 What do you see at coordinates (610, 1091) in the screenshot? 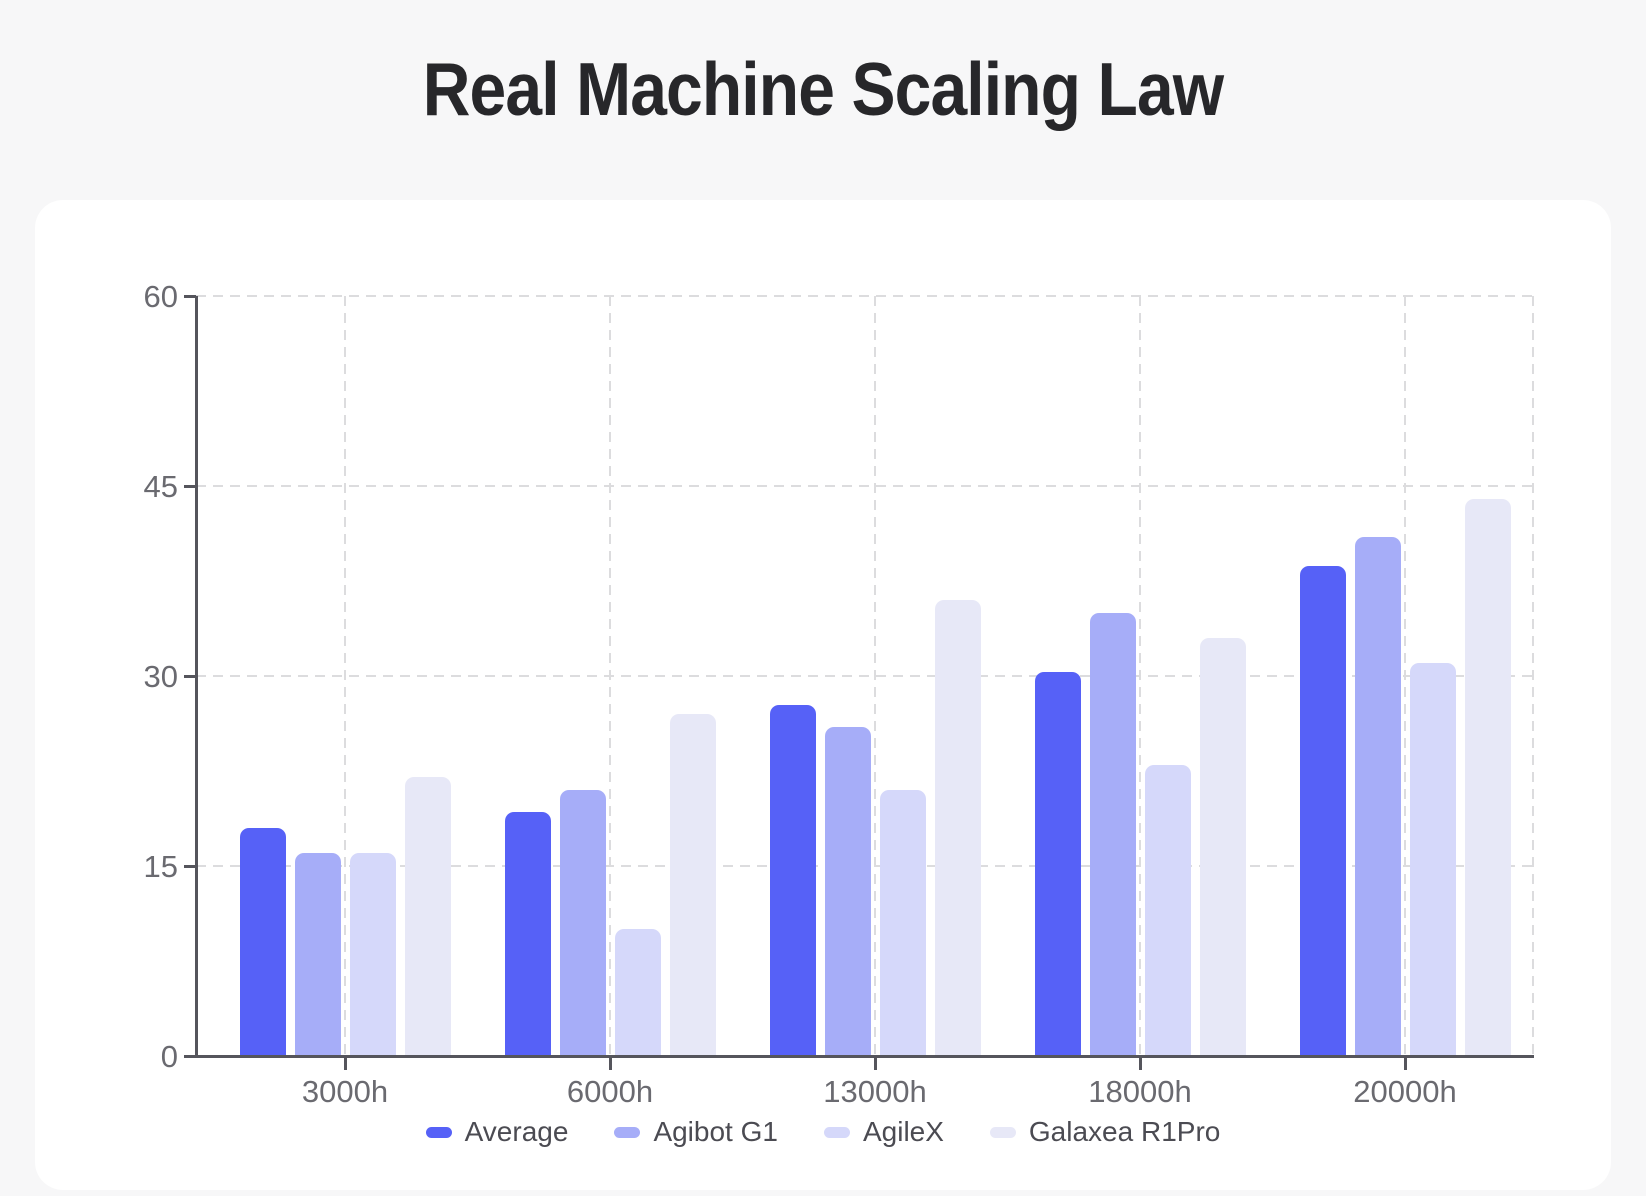
I see `x-tick-label: 6000h` at bounding box center [610, 1091].